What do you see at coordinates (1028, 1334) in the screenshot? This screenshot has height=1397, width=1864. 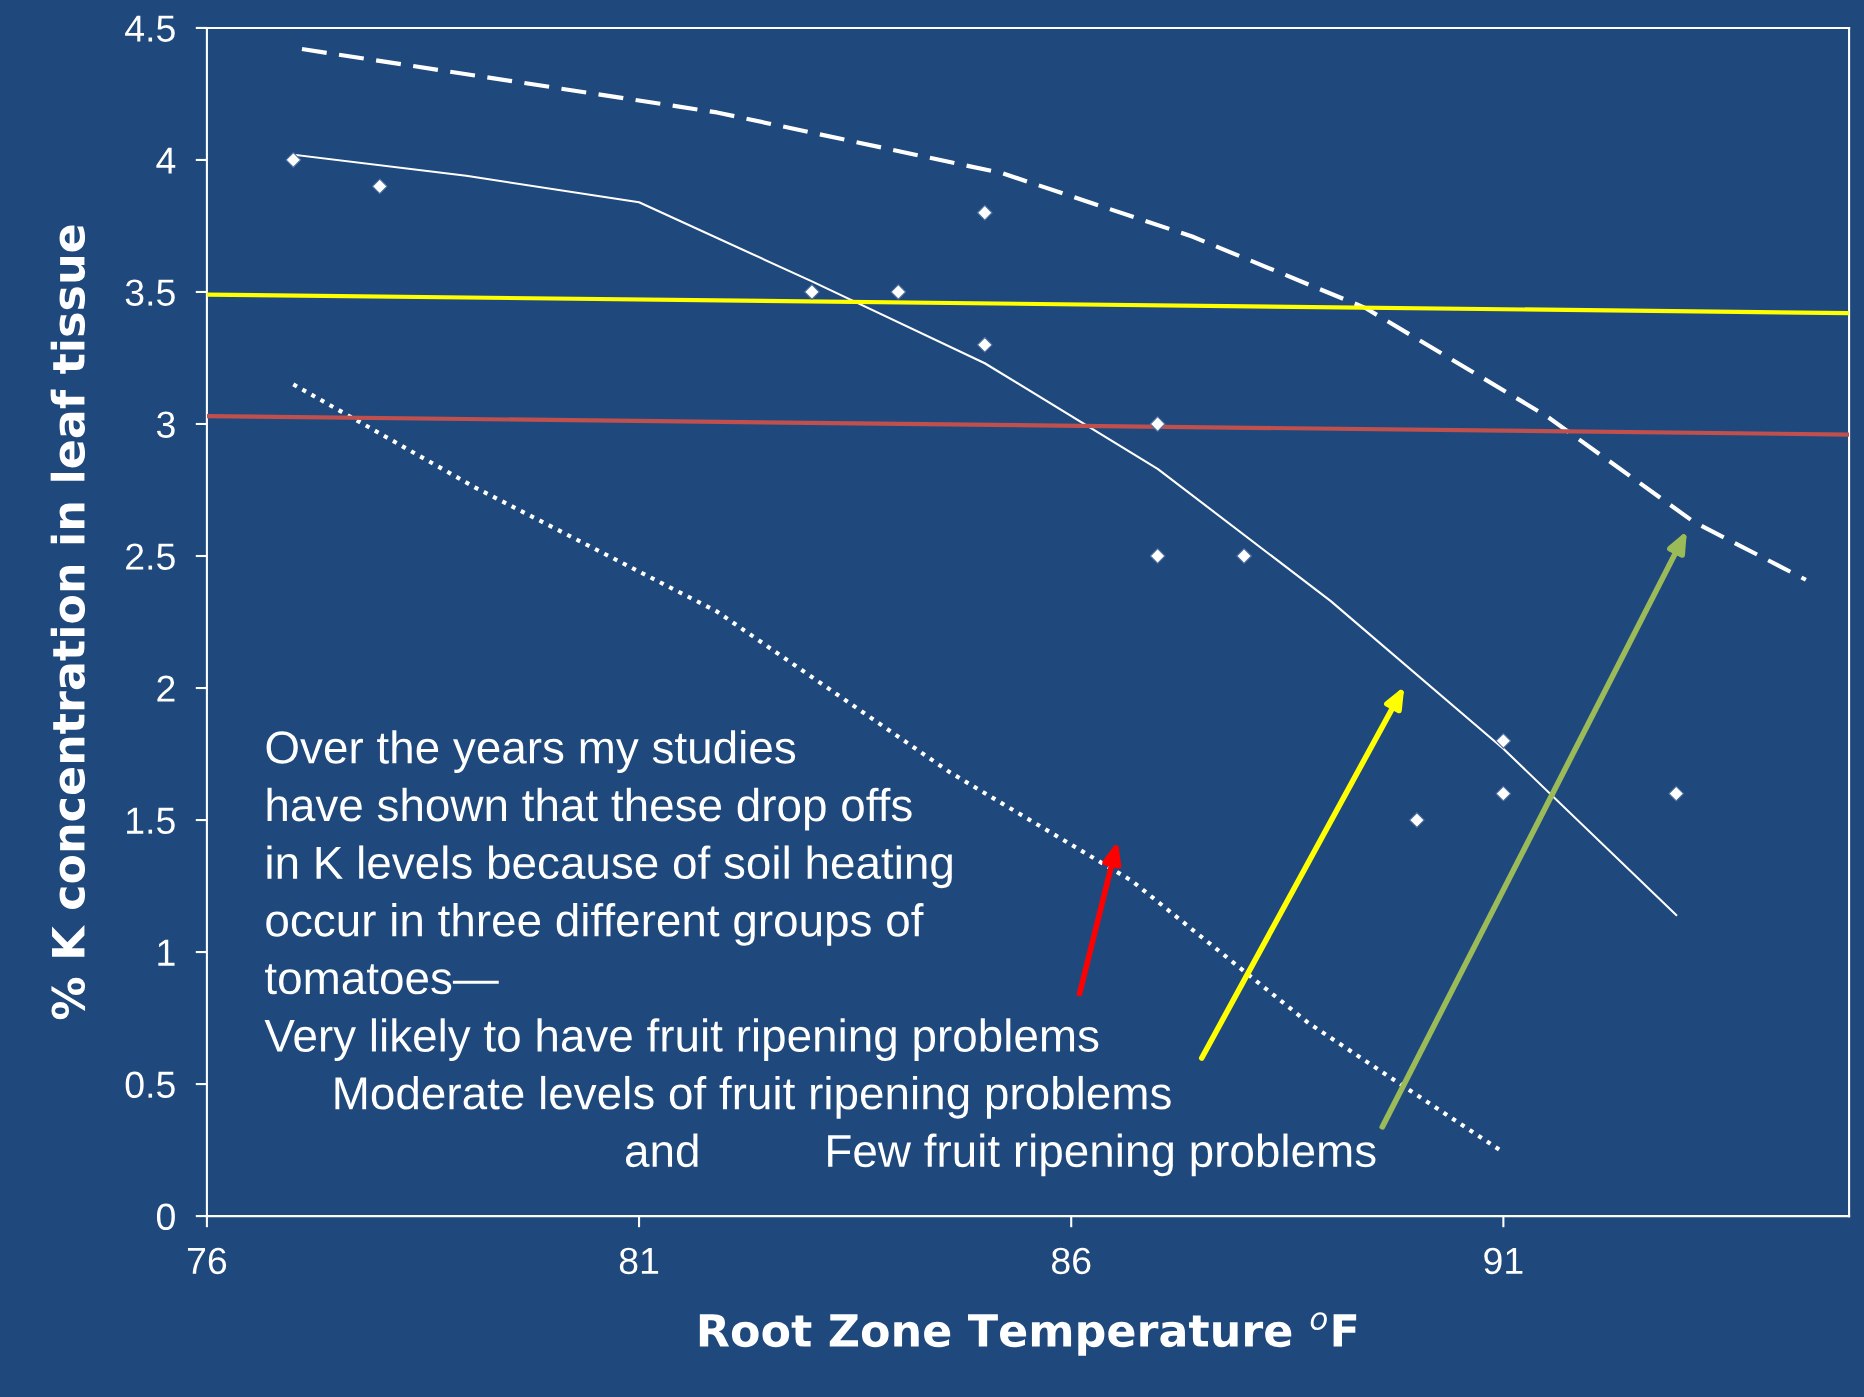 I see `x-axis-title: Root Zone Temperature $^{o}$F` at bounding box center [1028, 1334].